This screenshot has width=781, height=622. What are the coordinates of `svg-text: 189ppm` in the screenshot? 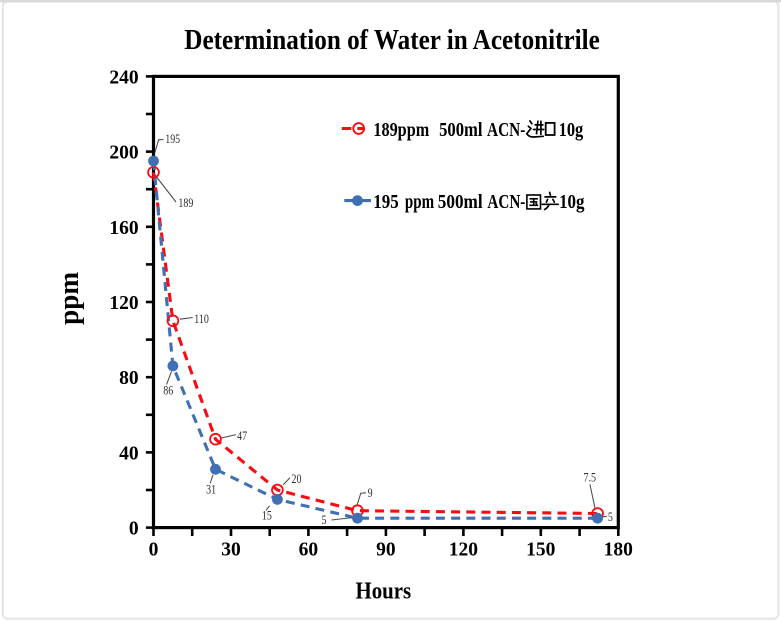 It's located at (401, 130).